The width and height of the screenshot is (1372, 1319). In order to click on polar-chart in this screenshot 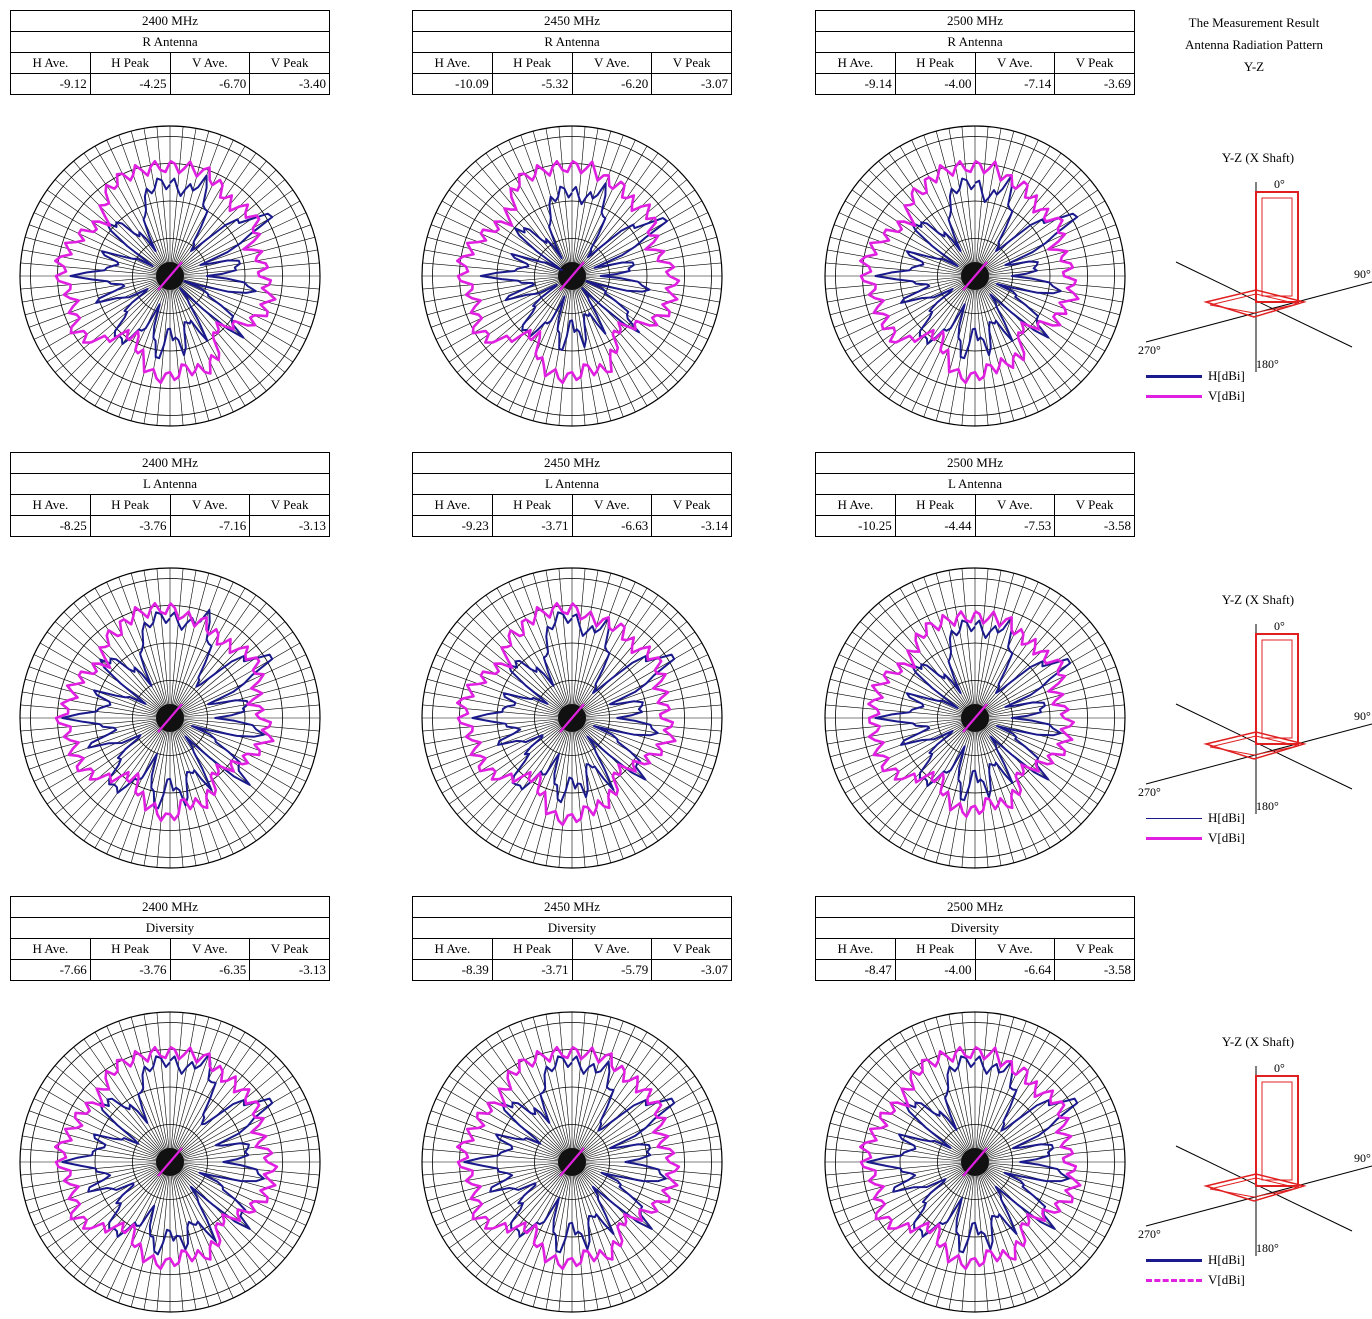, I will do `click(975, 276)`.